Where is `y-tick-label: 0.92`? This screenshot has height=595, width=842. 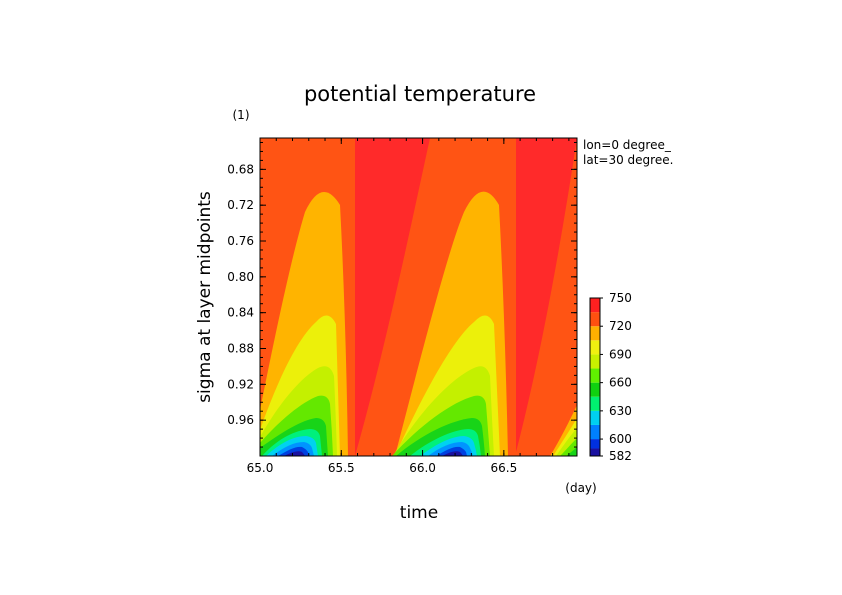
y-tick-label: 0.92 is located at coordinates (240, 384).